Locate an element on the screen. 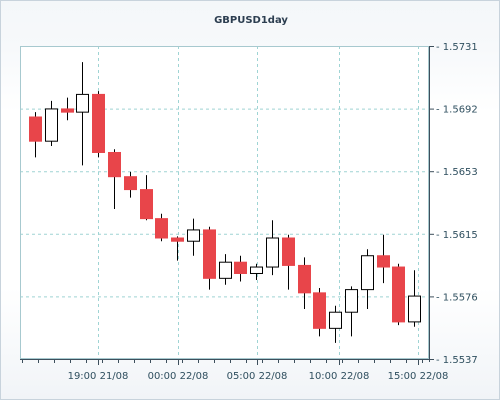 This screenshot has height=401, width=500. y-tick-label: - 1.5731 is located at coordinates (457, 47).